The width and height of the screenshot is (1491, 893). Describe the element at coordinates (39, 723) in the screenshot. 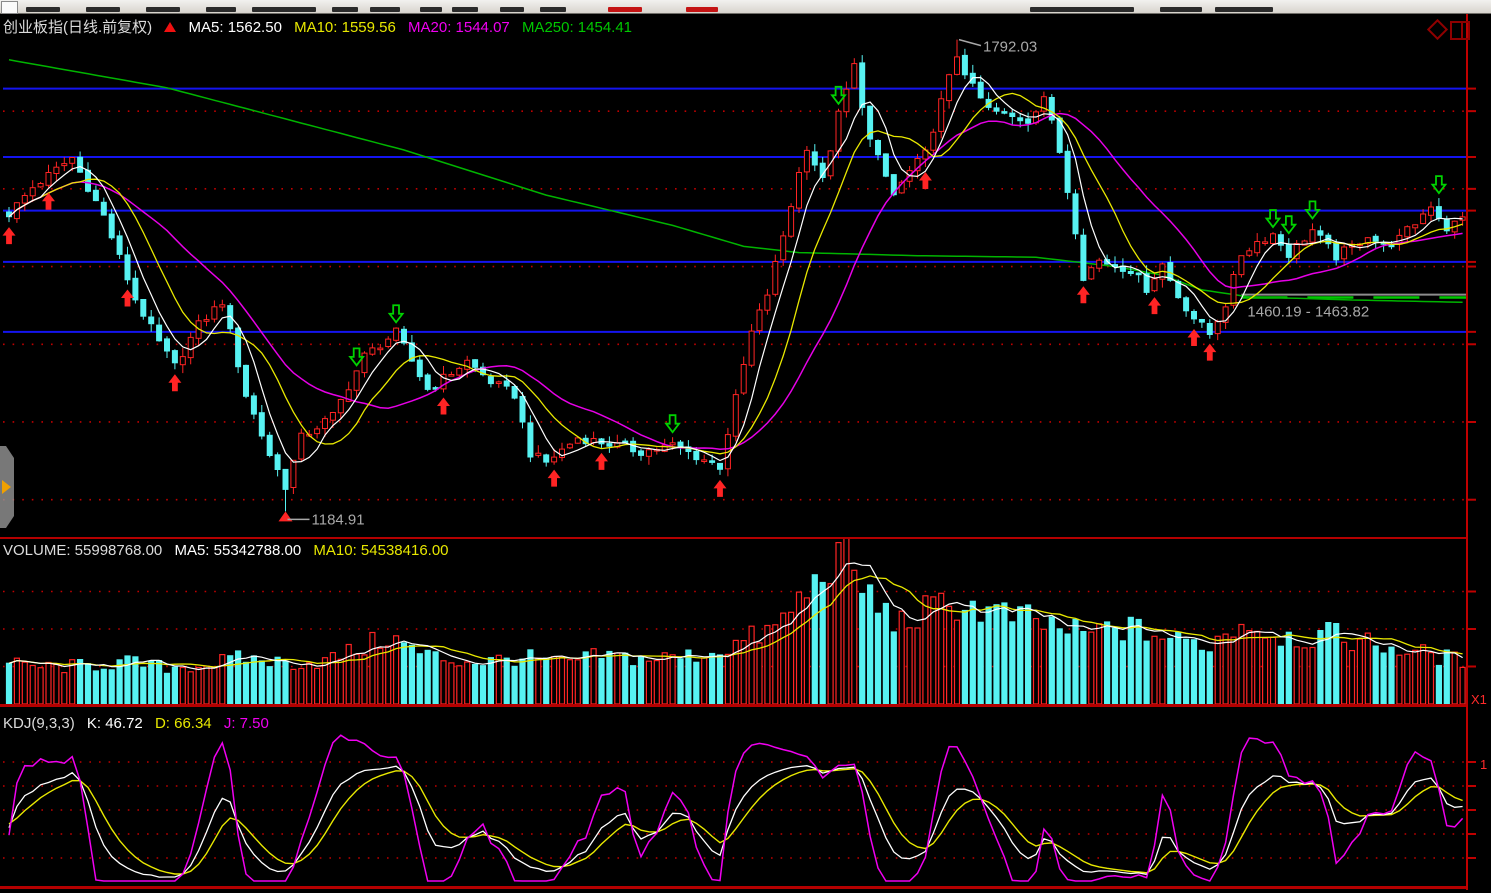

I see `kdj-title: KDJ(9,3,3)` at that location.